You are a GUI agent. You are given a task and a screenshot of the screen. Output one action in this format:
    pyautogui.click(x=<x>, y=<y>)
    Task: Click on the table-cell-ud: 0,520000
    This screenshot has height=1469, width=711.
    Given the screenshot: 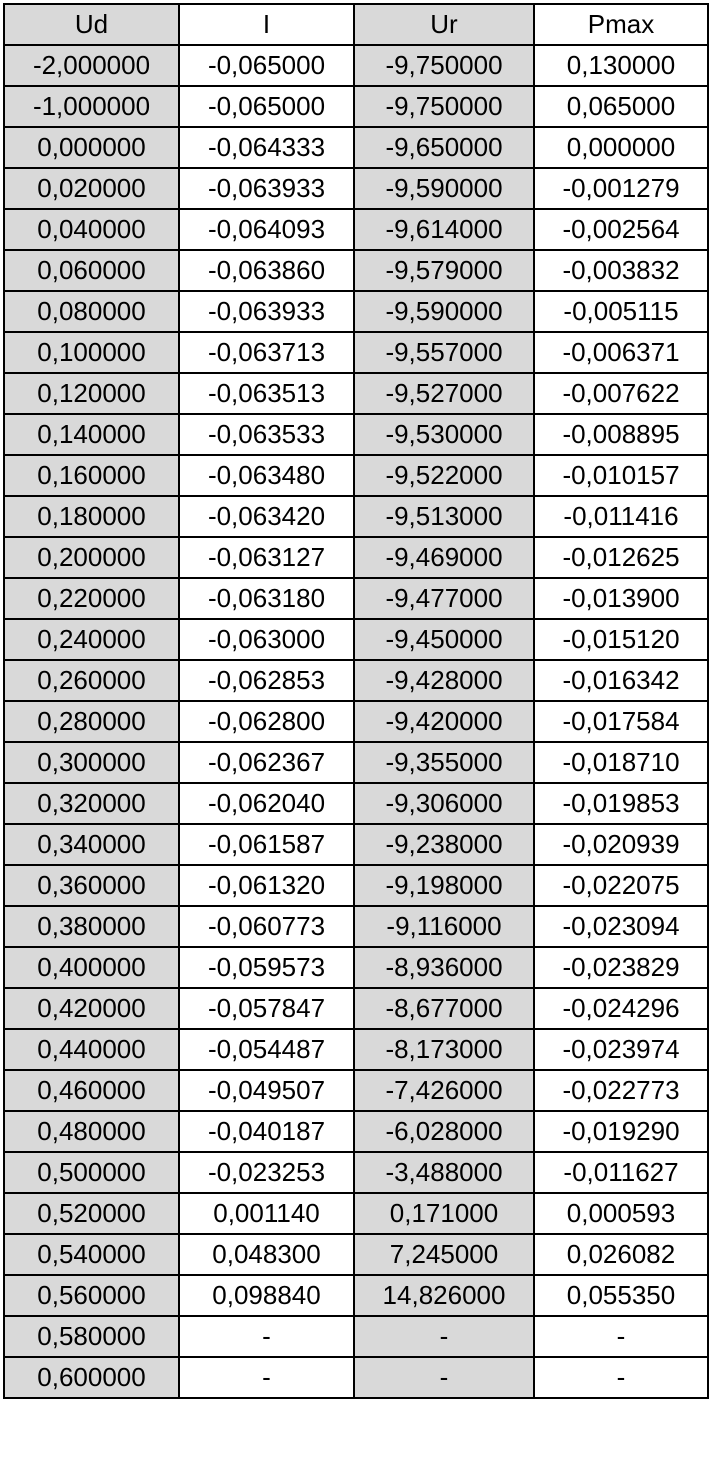 What is the action you would take?
    pyautogui.click(x=91, y=1213)
    